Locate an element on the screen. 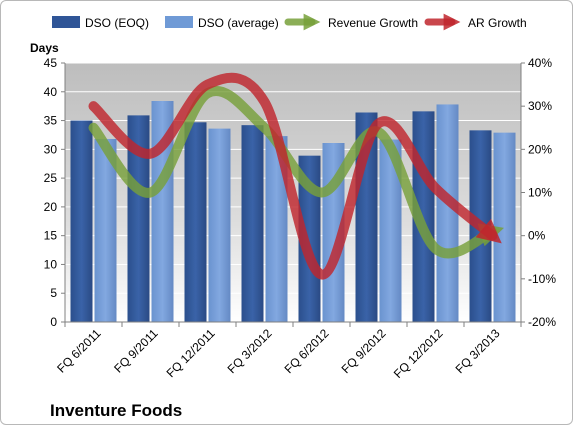  legend-label: AR Growth is located at coordinates (497, 23).